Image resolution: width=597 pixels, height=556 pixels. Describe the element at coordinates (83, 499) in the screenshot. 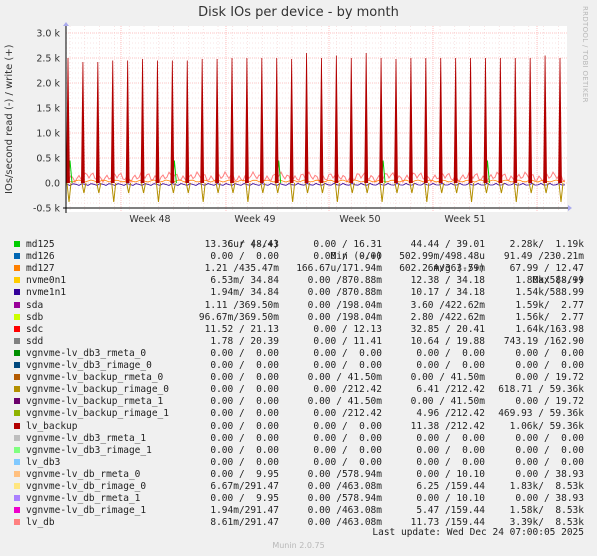

I see `legend-name: vgnvme-lv_db_rmeta_1` at that location.